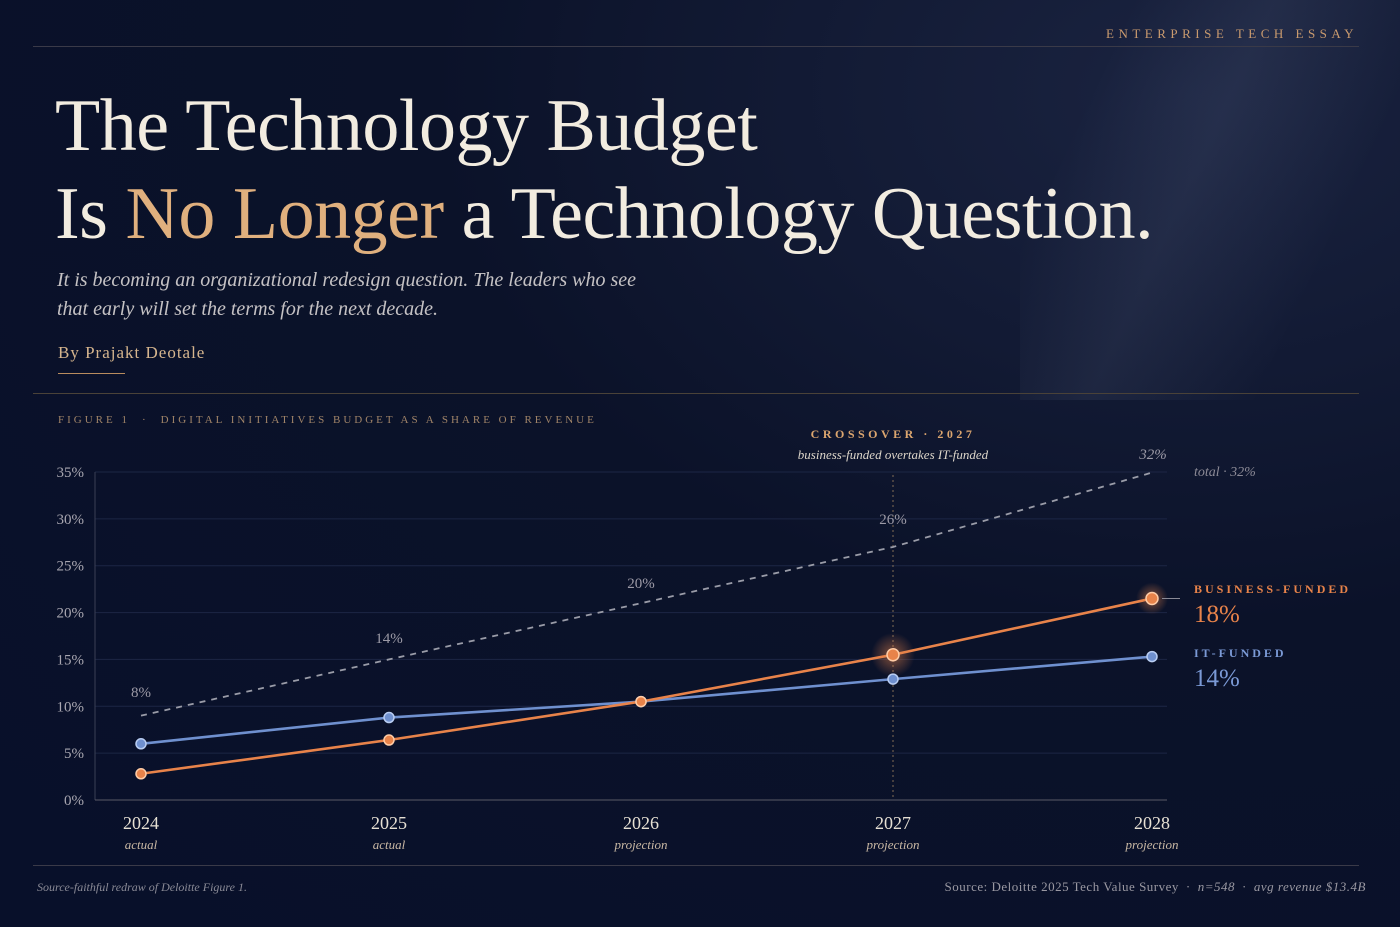 The image size is (1400, 927). Describe the element at coordinates (893, 434) in the screenshot. I see `crossover-title: CROSSOVER · 2027` at that location.